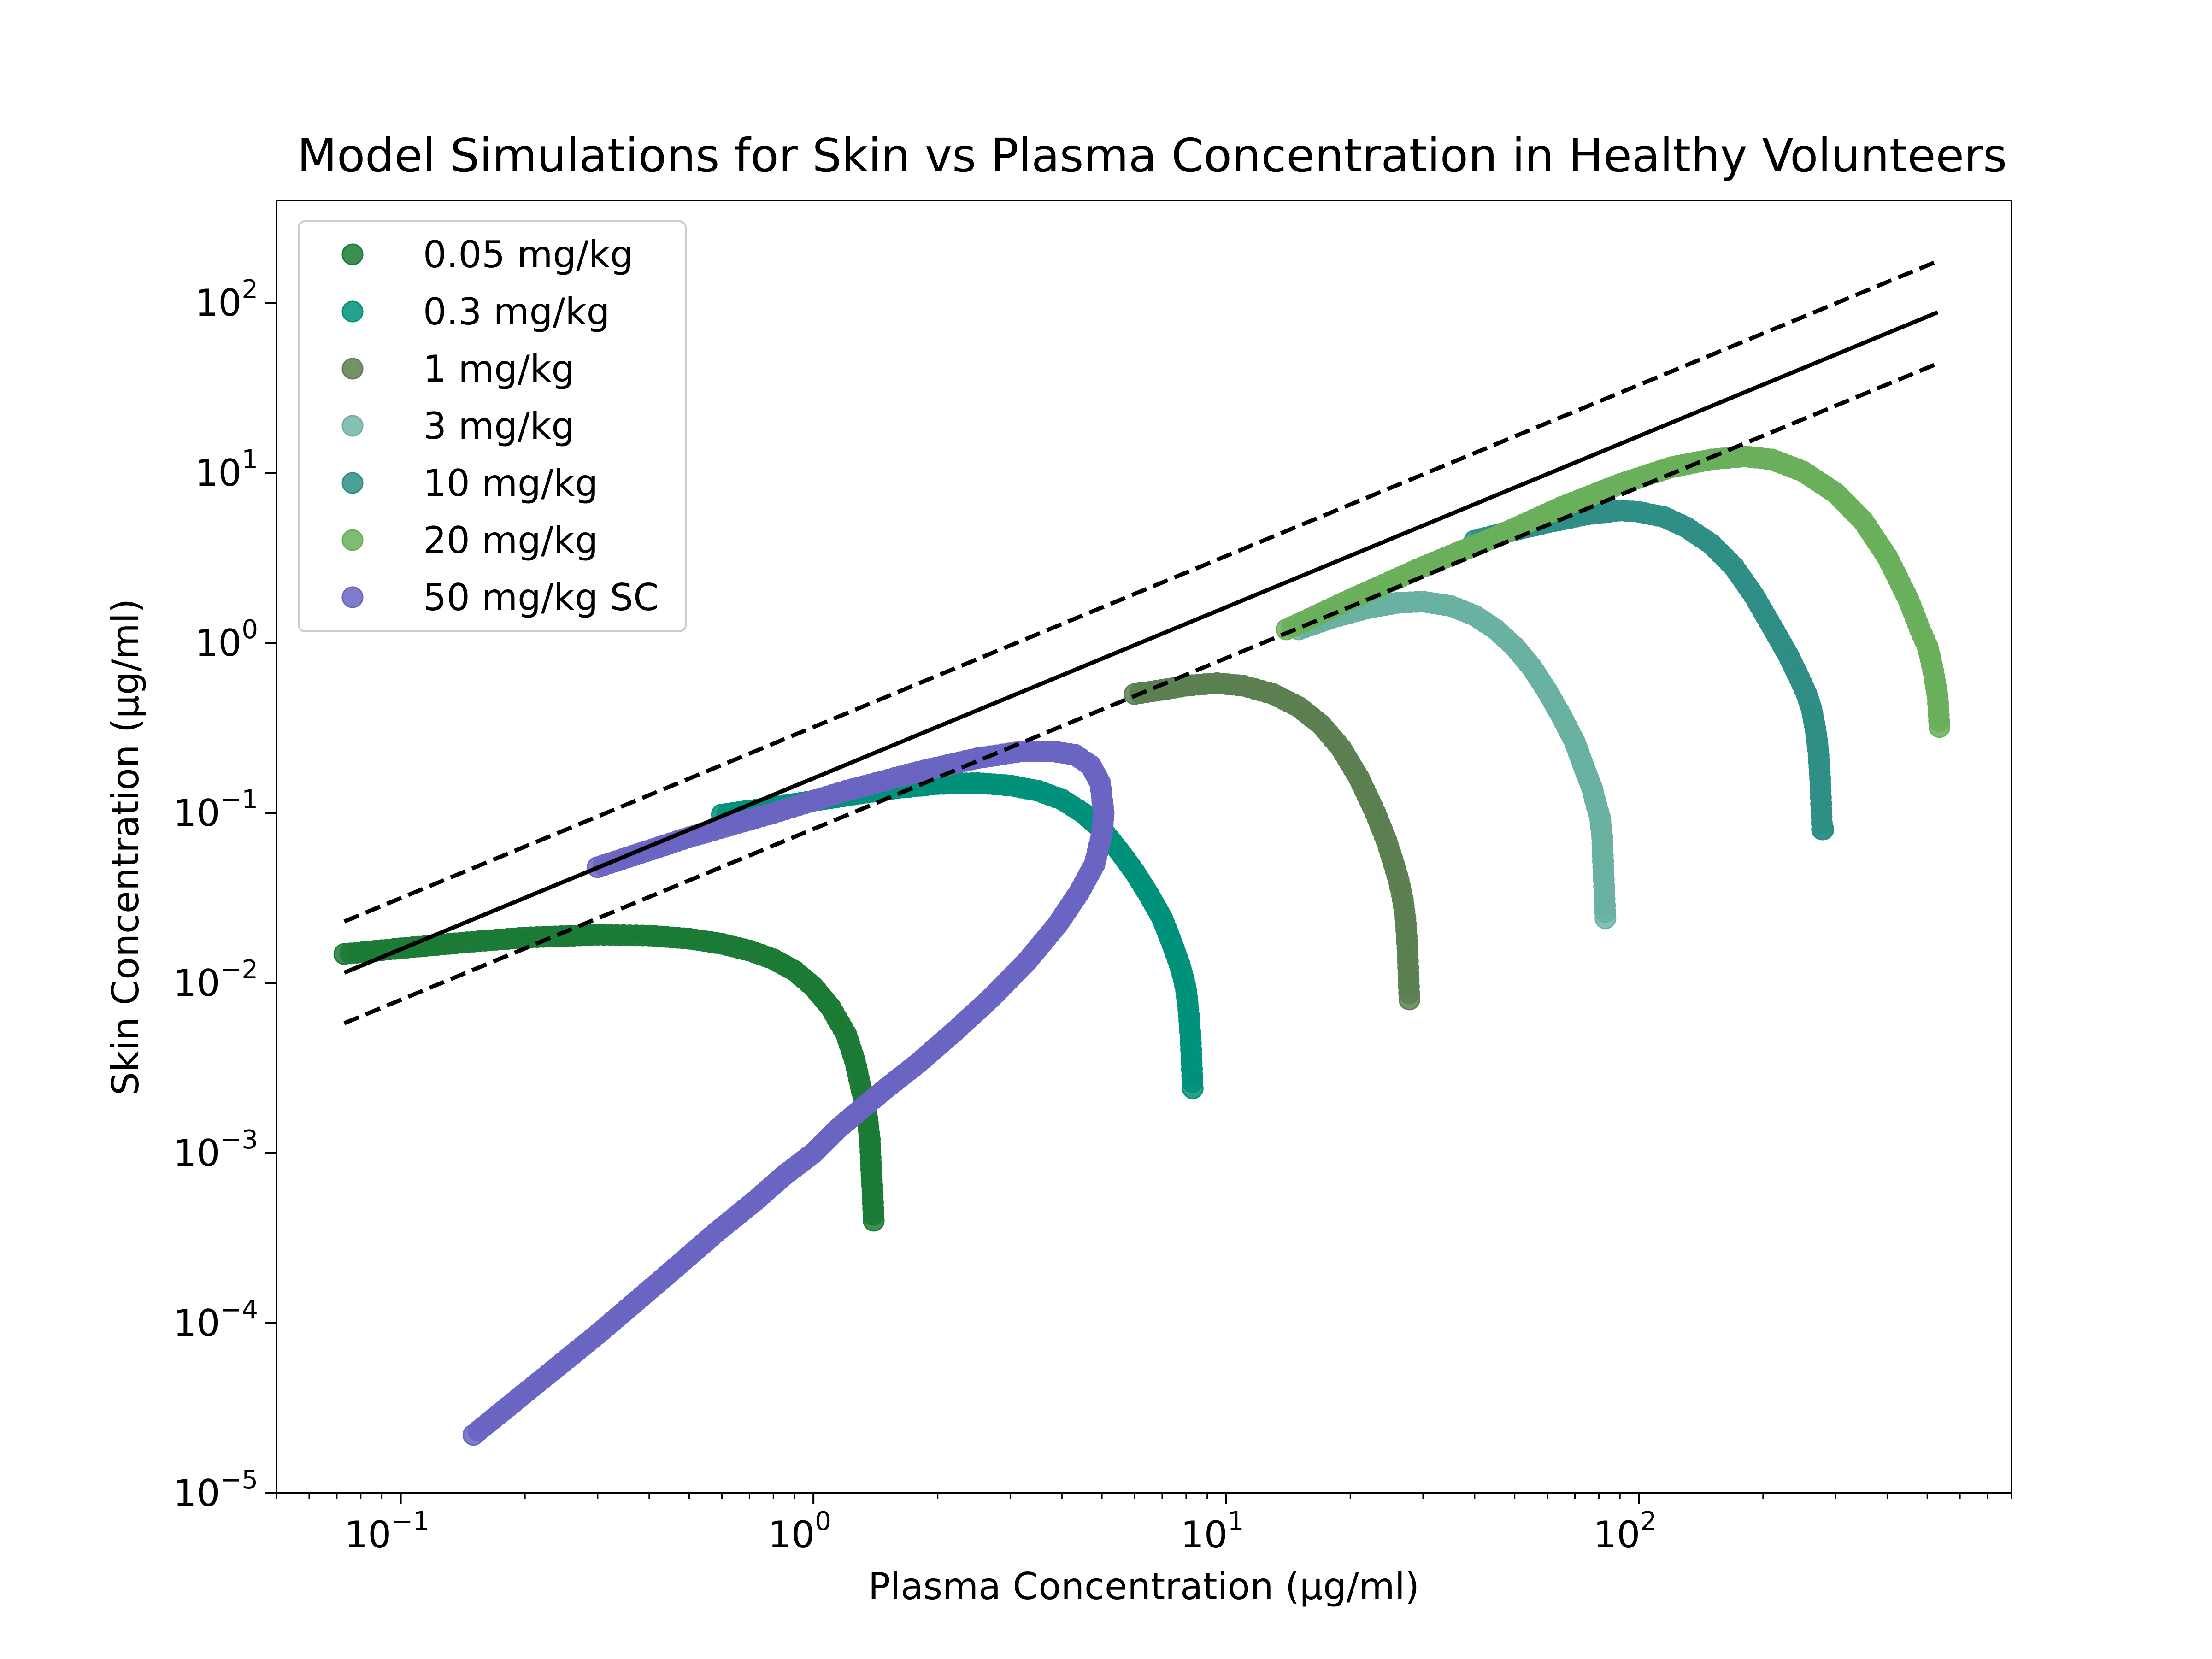 Image resolution: width=2212 pixels, height=1659 pixels. Describe the element at coordinates (215, 1150) in the screenshot. I see `y-tick-label: 10⁻³` at that location.